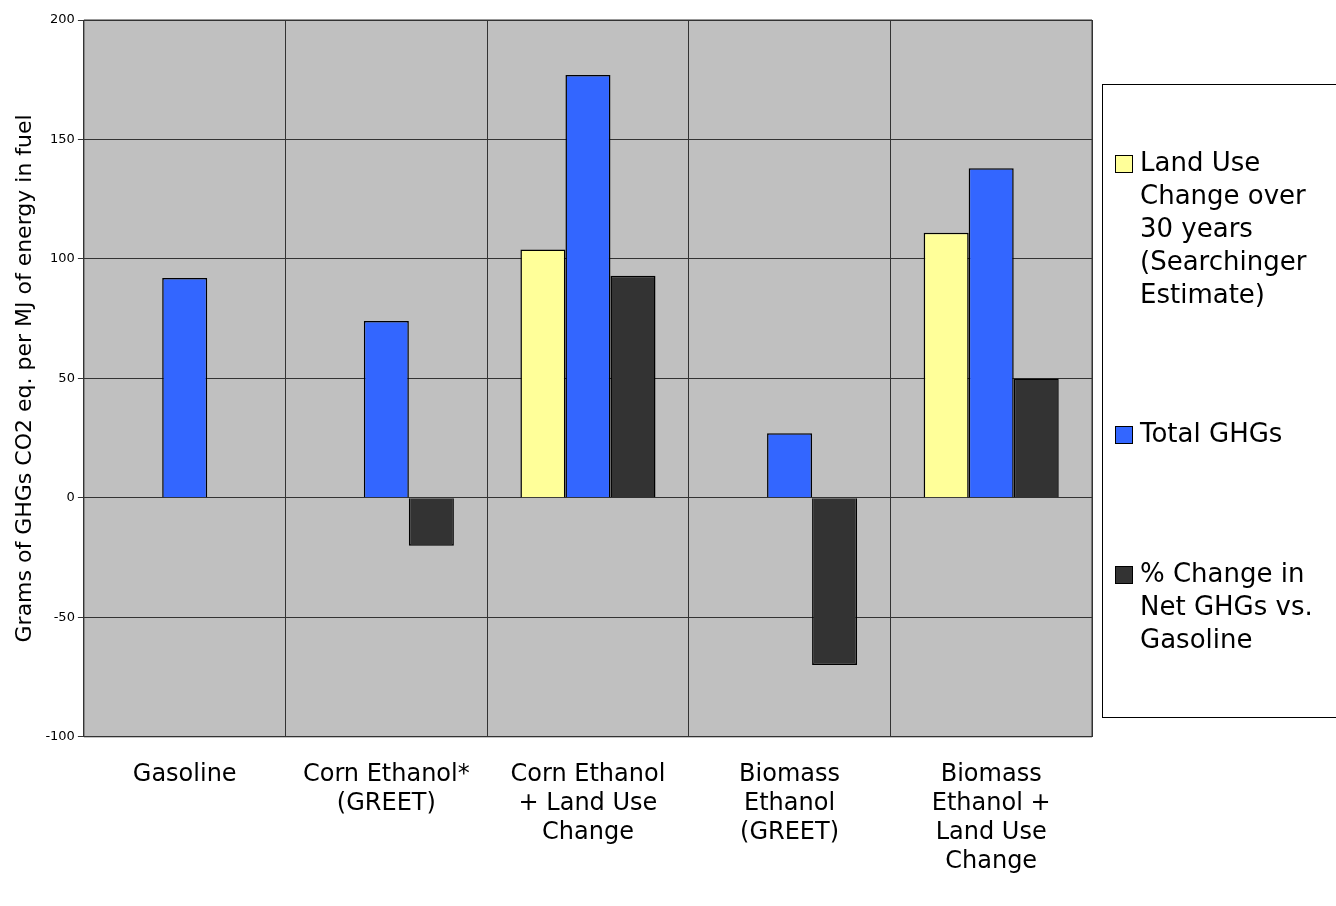 Image resolution: width=1336 pixels, height=906 pixels. What do you see at coordinates (23, 378) in the screenshot?
I see `y-axis-title: Grams of GHGs CO2 eq. per MJ of energy in fuel` at bounding box center [23, 378].